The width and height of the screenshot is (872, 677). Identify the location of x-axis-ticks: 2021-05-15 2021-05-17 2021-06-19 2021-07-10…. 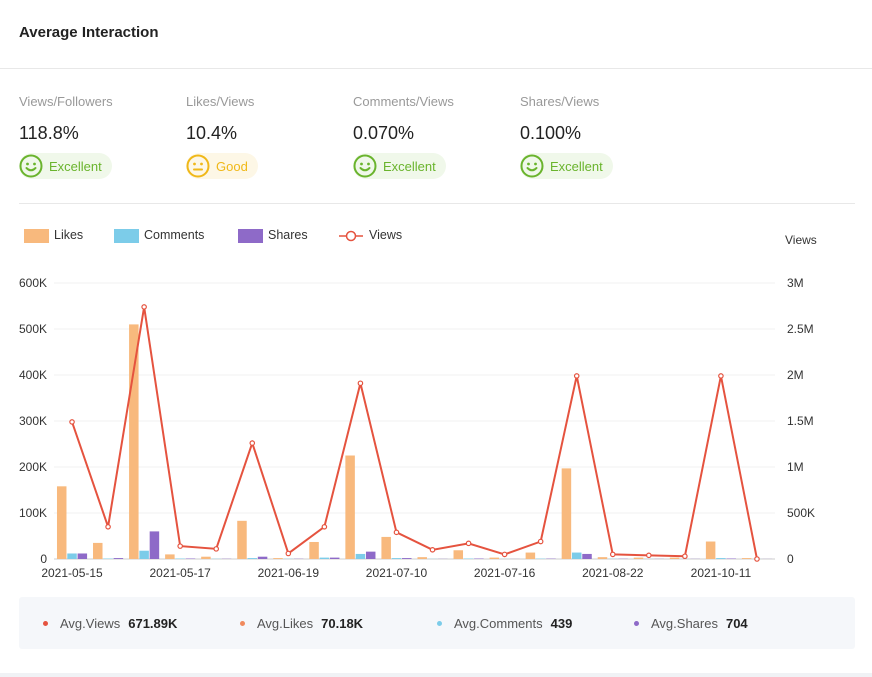
(396, 573).